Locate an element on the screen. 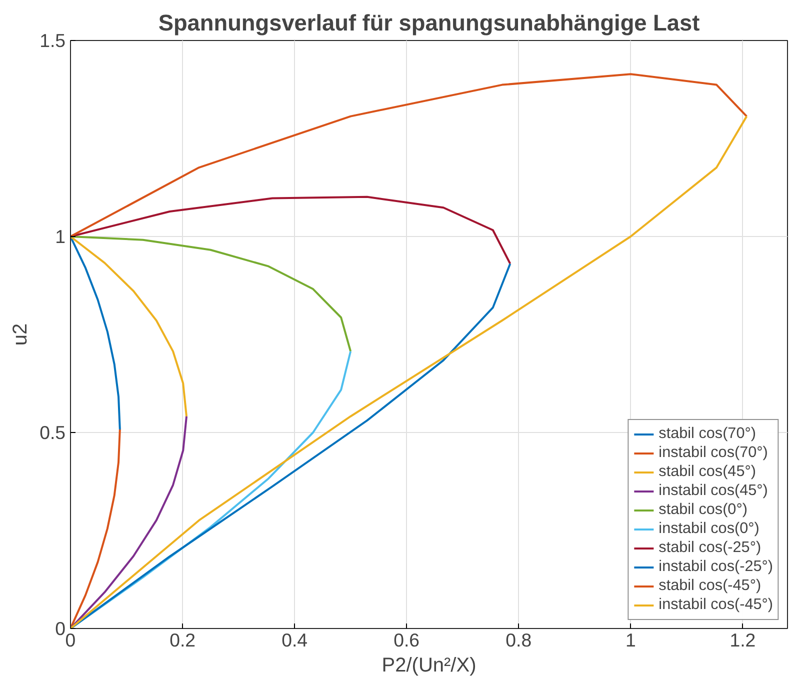 This screenshot has width=797, height=688. legend-label: stabil cos(0°) is located at coordinates (703, 510).